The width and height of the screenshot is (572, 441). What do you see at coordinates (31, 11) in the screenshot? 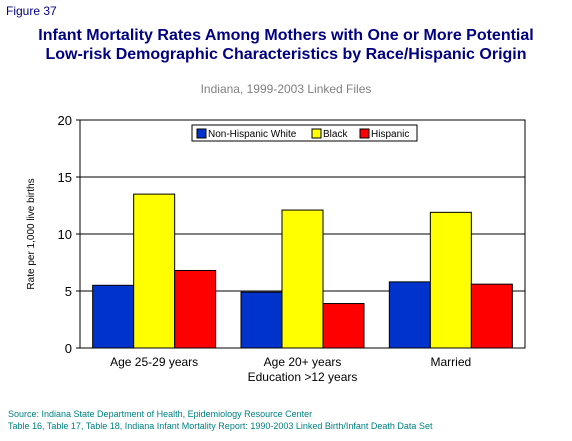
I see `figure-label: Figure 37` at bounding box center [31, 11].